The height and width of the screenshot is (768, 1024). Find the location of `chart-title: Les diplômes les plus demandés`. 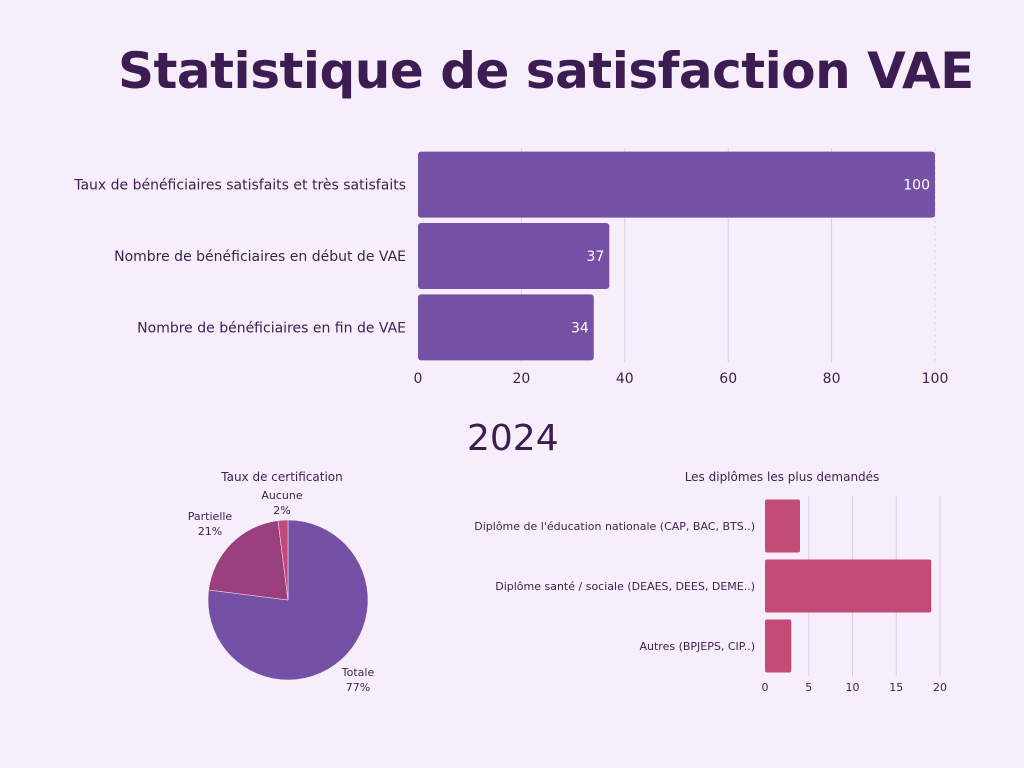

chart-title: Les diplômes les plus demandés is located at coordinates (782, 477).